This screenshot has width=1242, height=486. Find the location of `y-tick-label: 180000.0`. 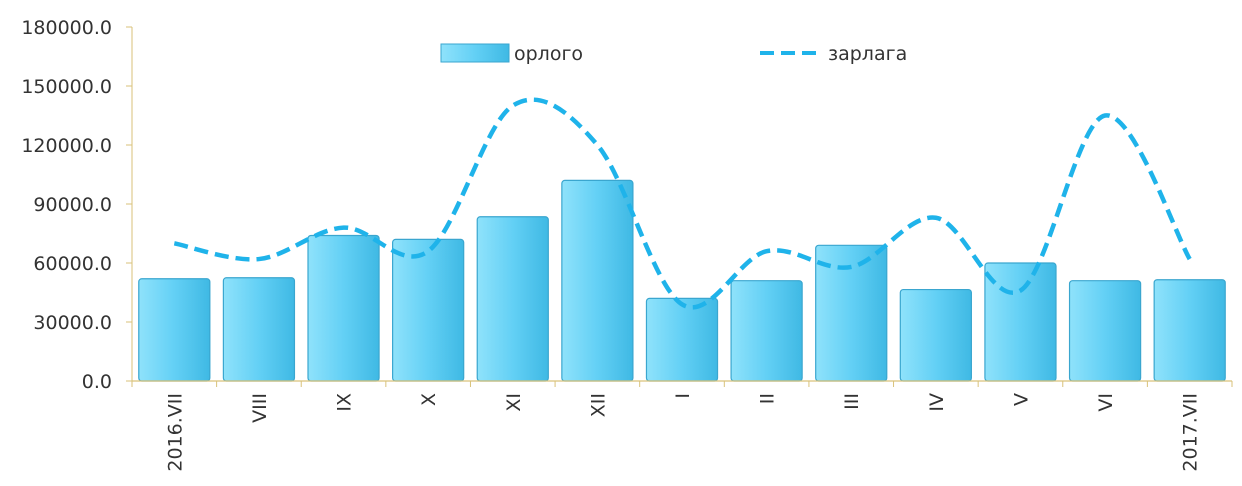

y-tick-label: 180000.0 is located at coordinates (66, 28).